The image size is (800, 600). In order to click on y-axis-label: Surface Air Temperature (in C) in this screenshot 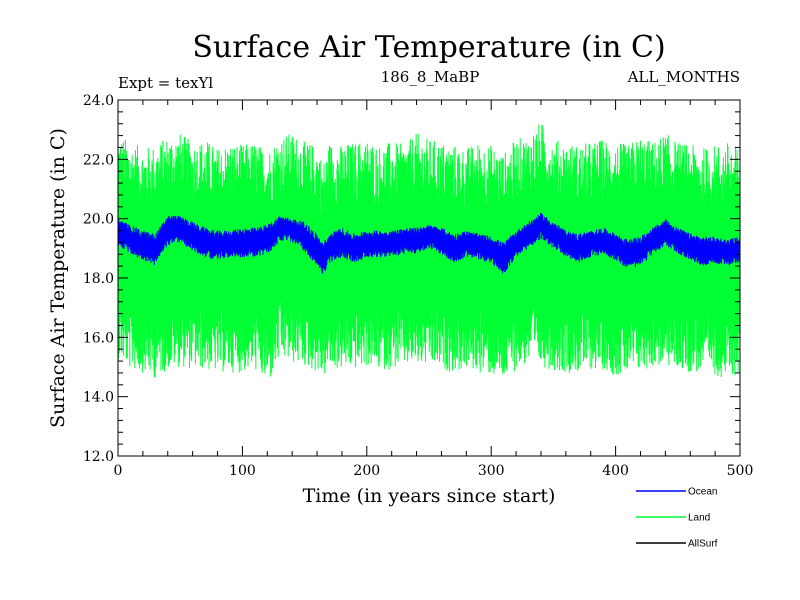, I will do `click(58, 278)`.